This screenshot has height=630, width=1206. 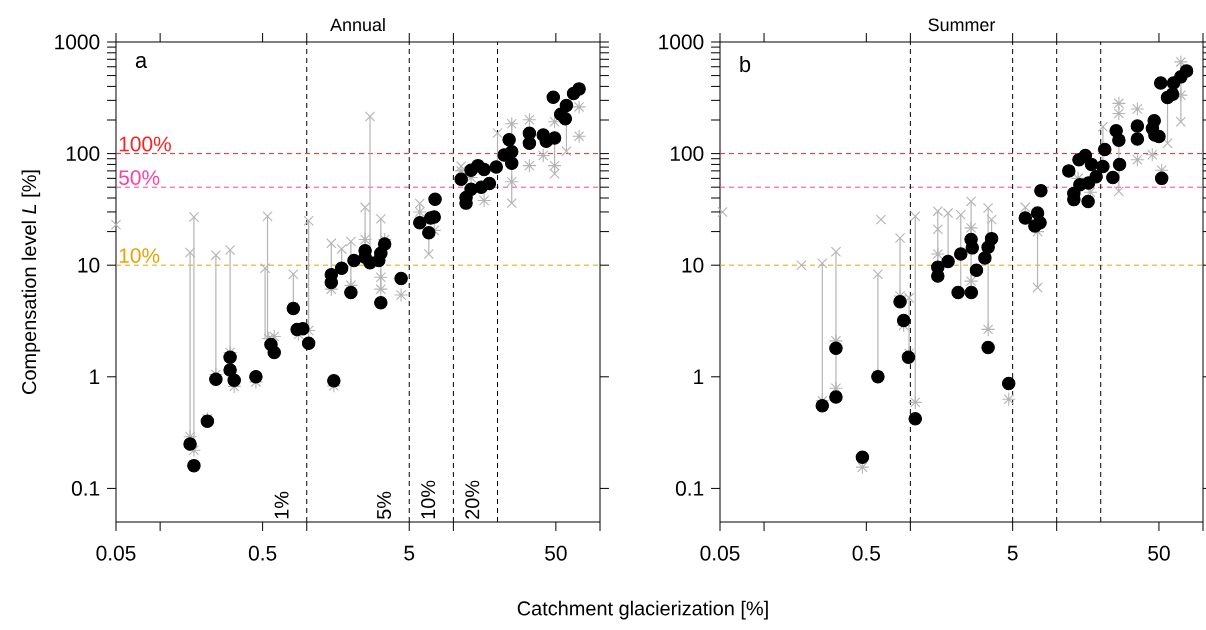 I want to click on chart-title: Summer, so click(x=962, y=25).